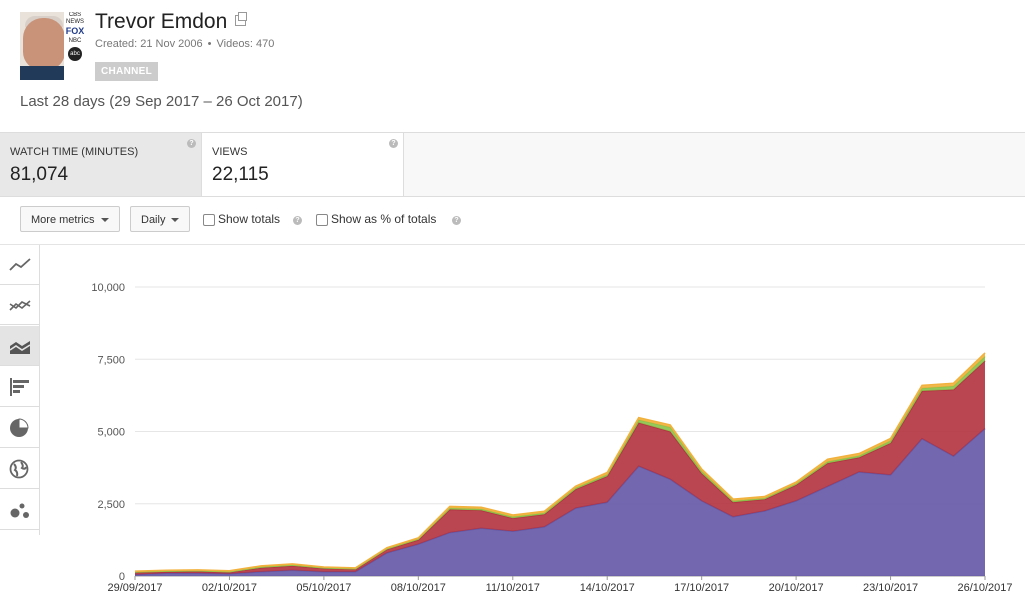 The height and width of the screenshot is (600, 1025). Describe the element at coordinates (75, 54) in the screenshot. I see `abc-logo: abc` at that location.